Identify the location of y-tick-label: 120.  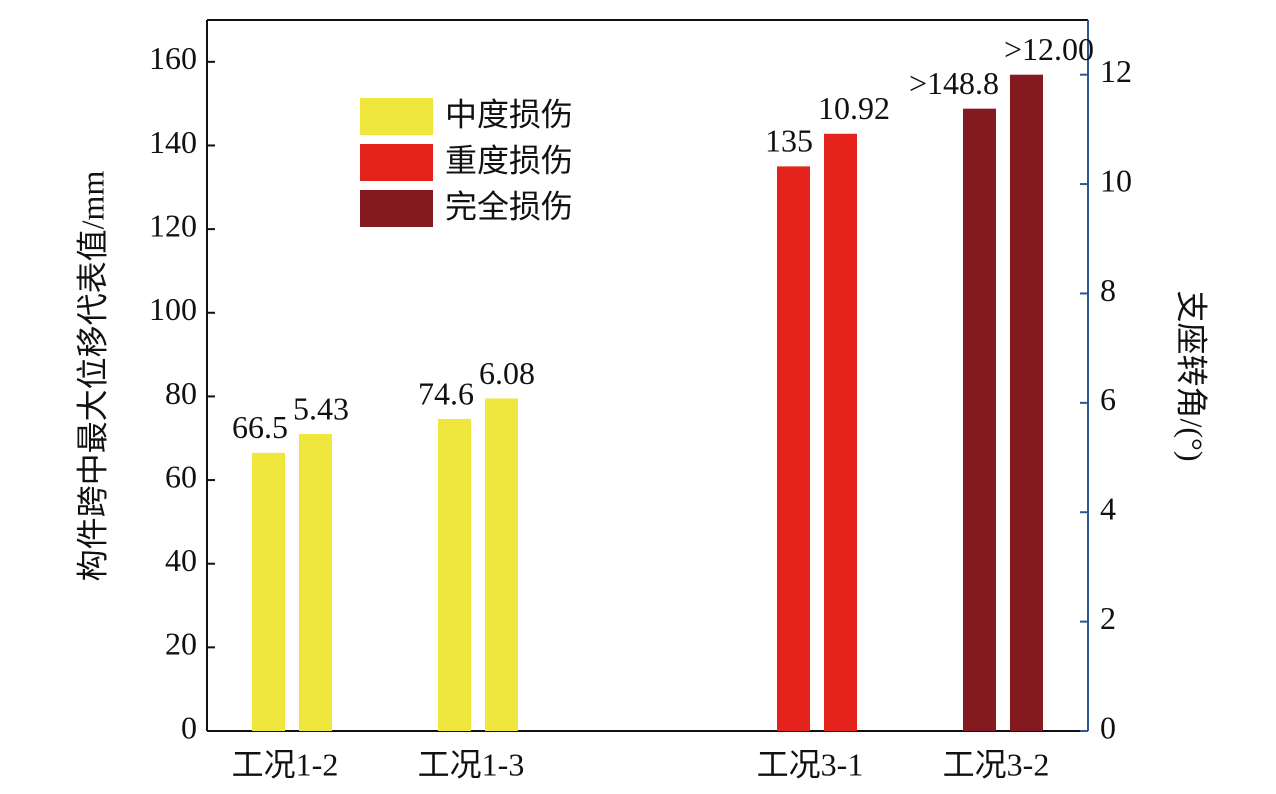
(173, 225).